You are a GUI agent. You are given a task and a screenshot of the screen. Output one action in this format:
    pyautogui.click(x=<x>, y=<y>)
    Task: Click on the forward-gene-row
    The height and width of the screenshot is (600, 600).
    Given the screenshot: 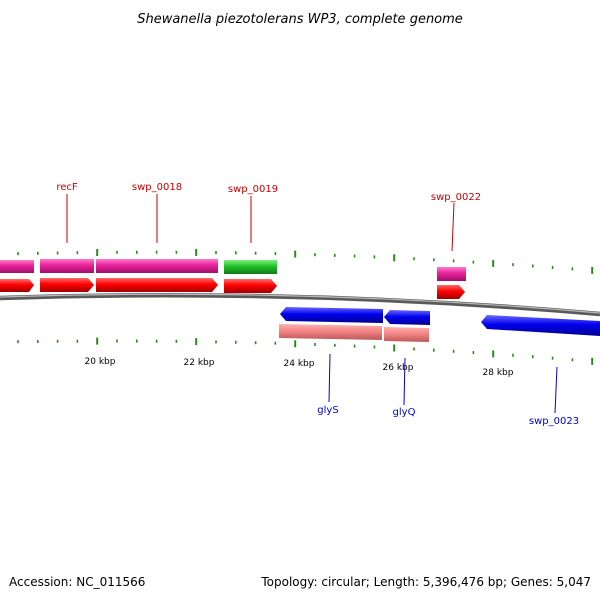 What is the action you would take?
    pyautogui.click(x=232, y=288)
    